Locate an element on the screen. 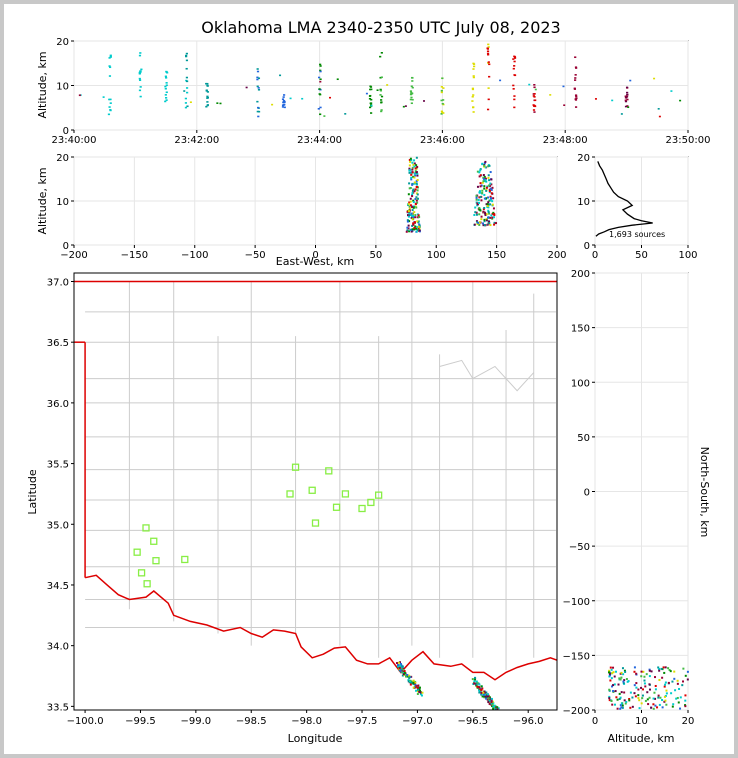 This screenshot has height=758, width=738. ns-tick-label: −100 is located at coordinates (576, 602).